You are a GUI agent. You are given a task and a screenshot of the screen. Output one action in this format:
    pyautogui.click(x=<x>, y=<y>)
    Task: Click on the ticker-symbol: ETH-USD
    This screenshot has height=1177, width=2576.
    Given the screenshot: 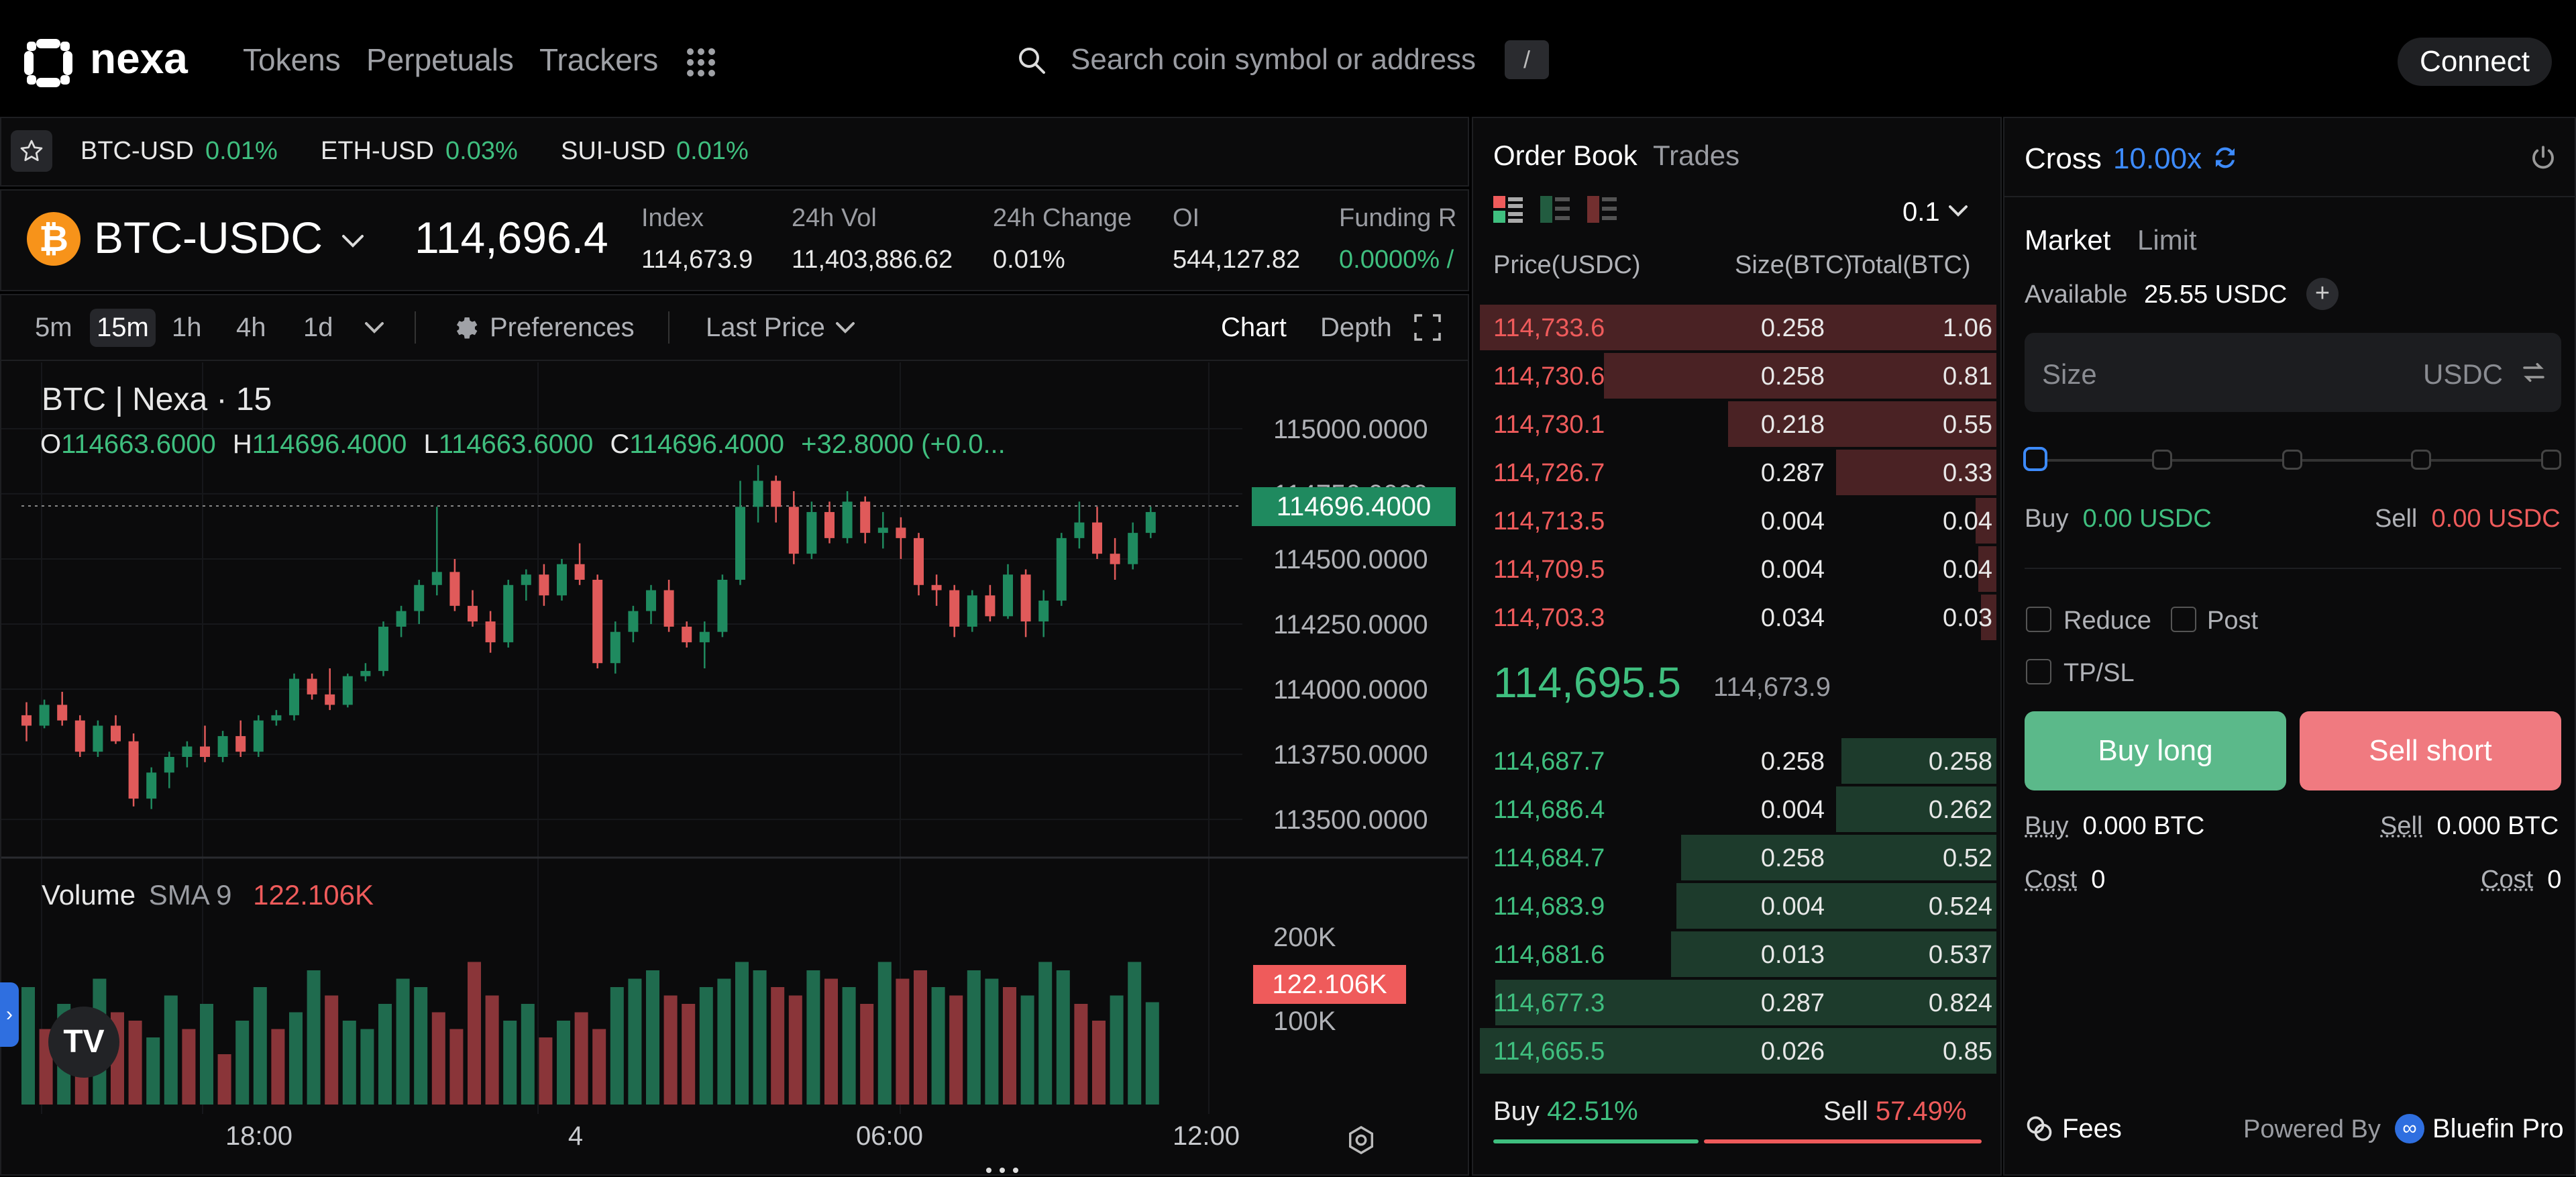 What is the action you would take?
    pyautogui.click(x=377, y=151)
    